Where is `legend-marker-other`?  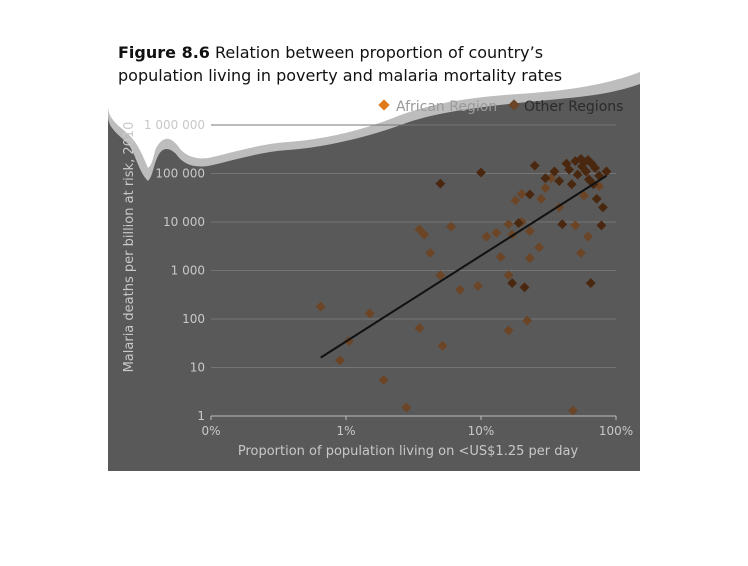 legend-marker-other is located at coordinates (514, 105).